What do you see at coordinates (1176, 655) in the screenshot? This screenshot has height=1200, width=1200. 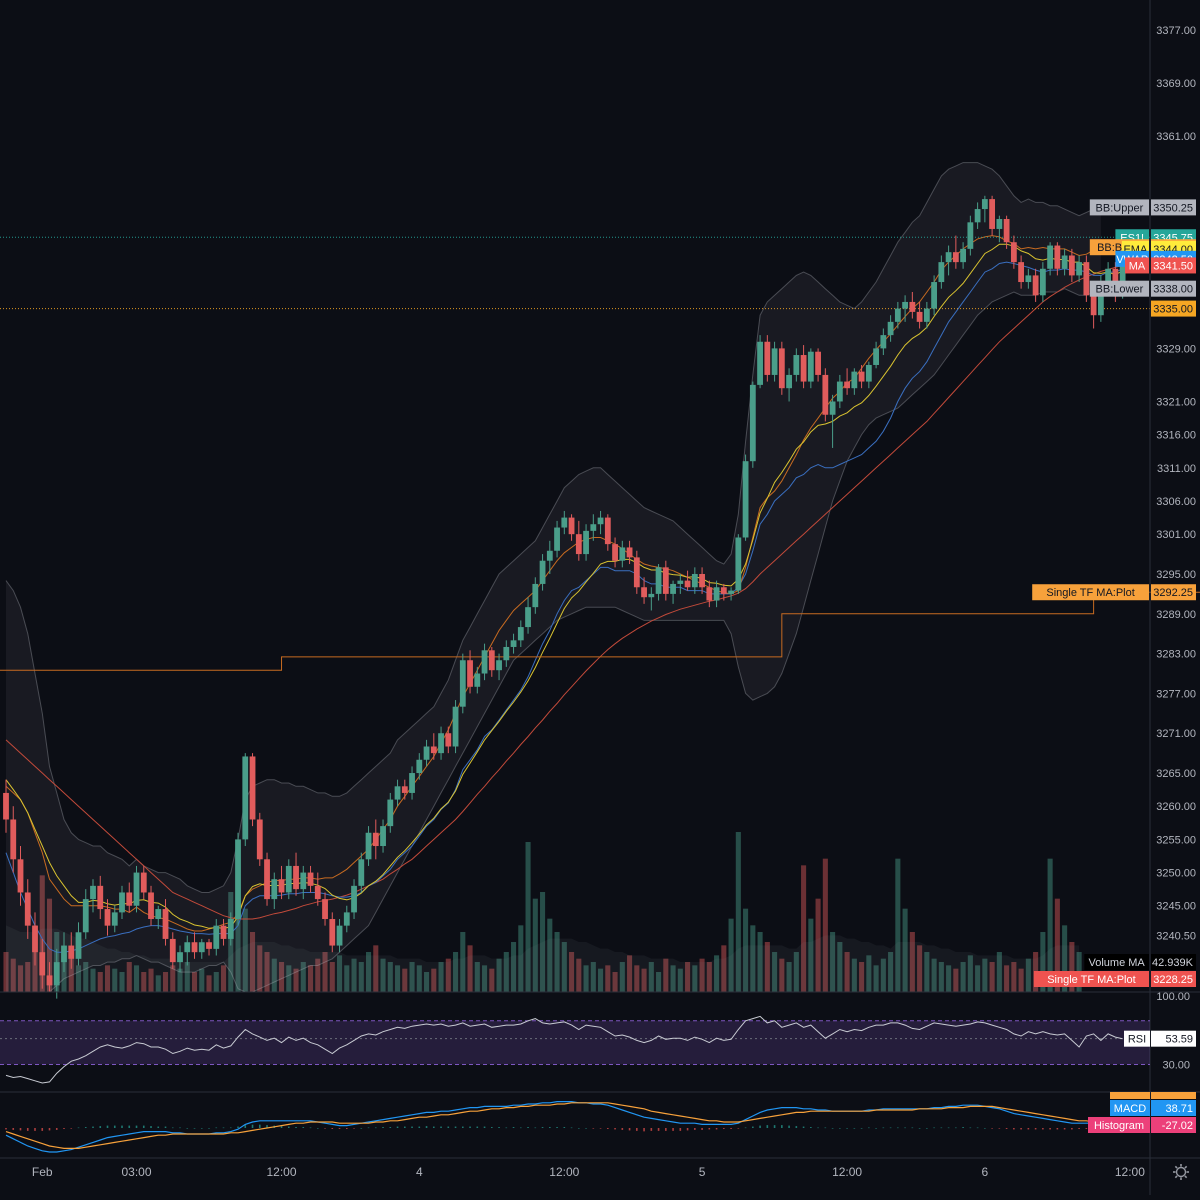 I see `price-tick-label: 3283.00` at bounding box center [1176, 655].